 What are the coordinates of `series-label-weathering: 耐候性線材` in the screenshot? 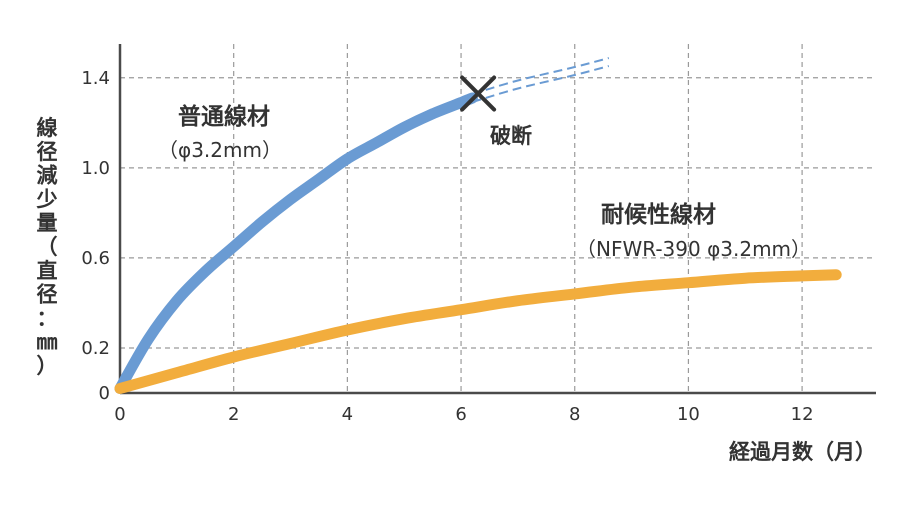 It's located at (658, 214).